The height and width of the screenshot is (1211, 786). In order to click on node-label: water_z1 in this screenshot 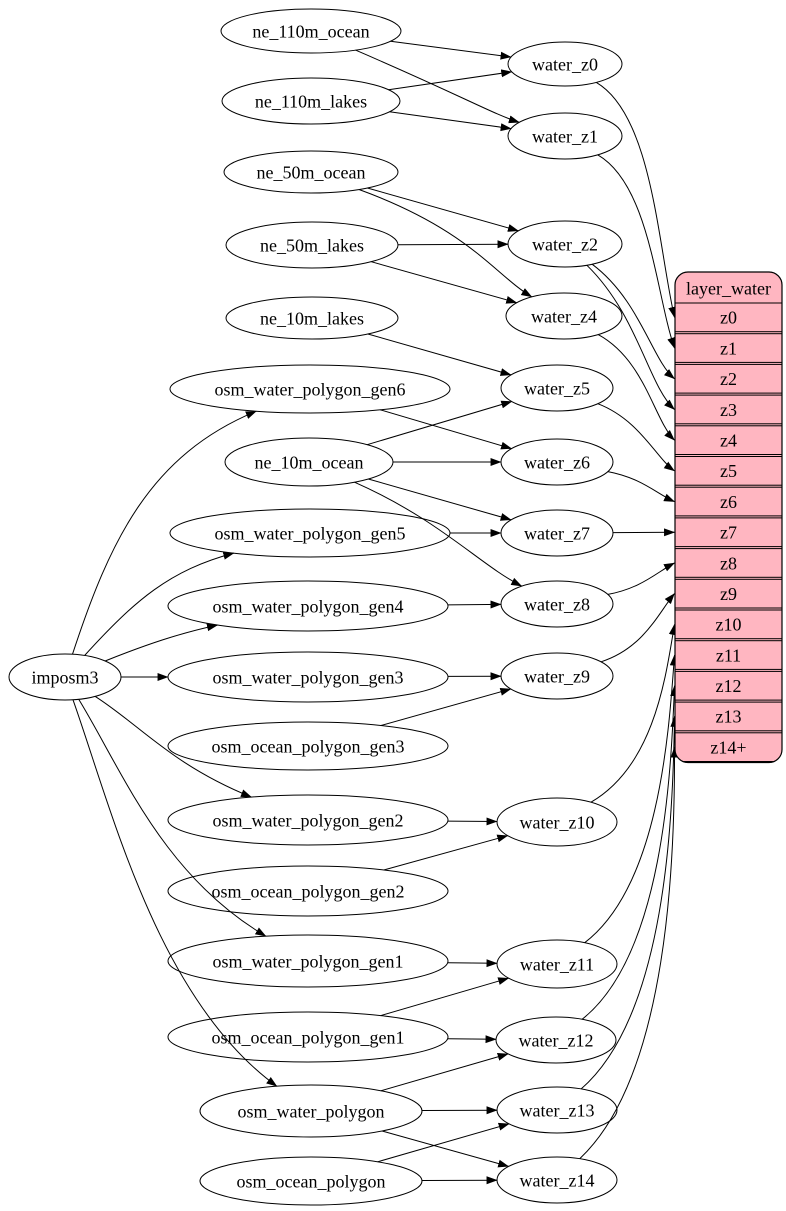, I will do `click(565, 136)`.